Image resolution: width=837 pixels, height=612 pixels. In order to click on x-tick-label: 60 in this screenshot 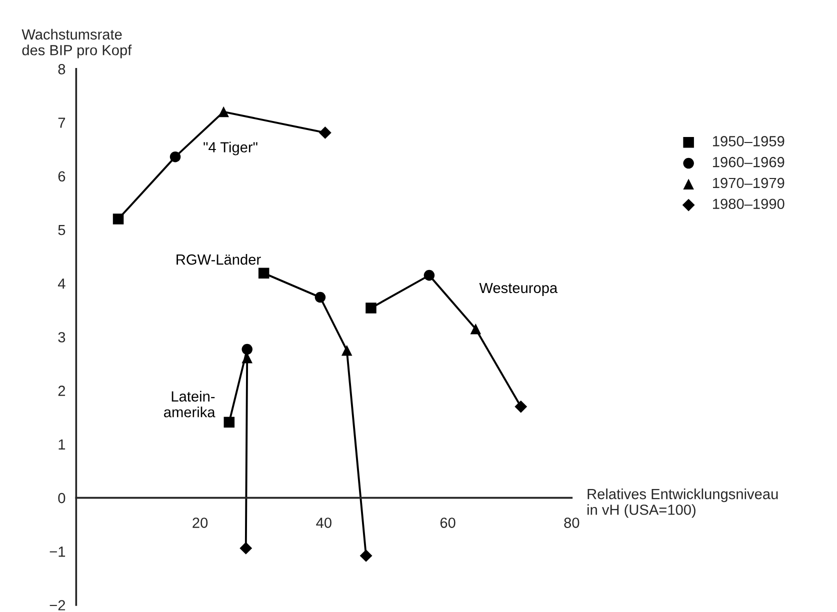, I will do `click(448, 523)`.